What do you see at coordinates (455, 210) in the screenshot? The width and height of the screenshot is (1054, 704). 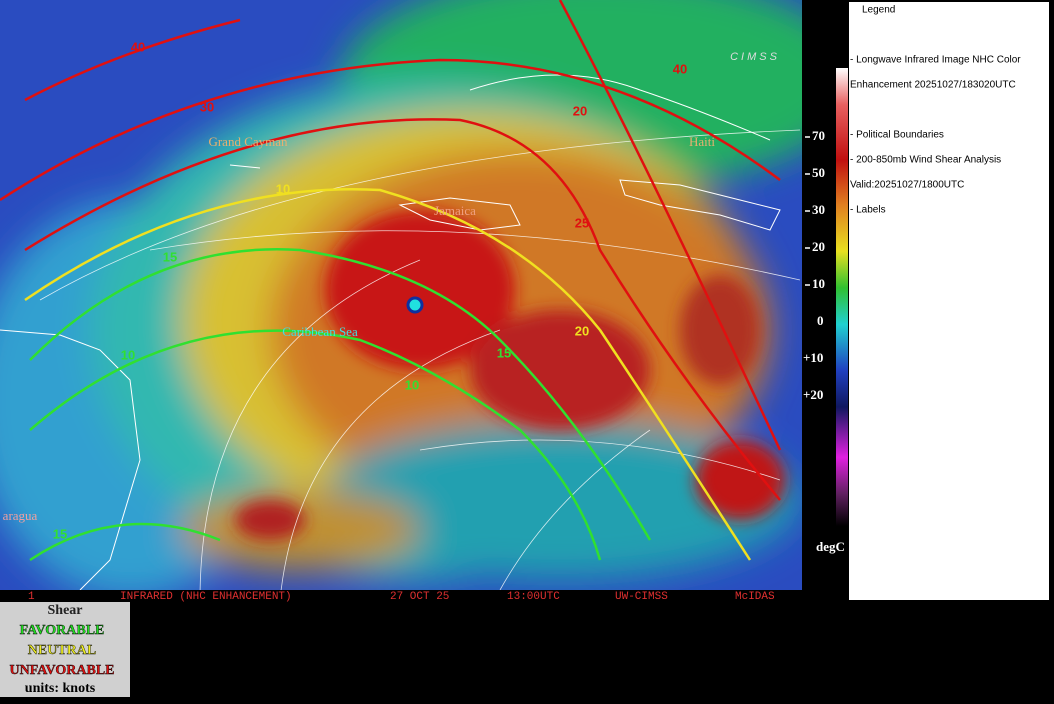 I see `place-label: Jamaica` at bounding box center [455, 210].